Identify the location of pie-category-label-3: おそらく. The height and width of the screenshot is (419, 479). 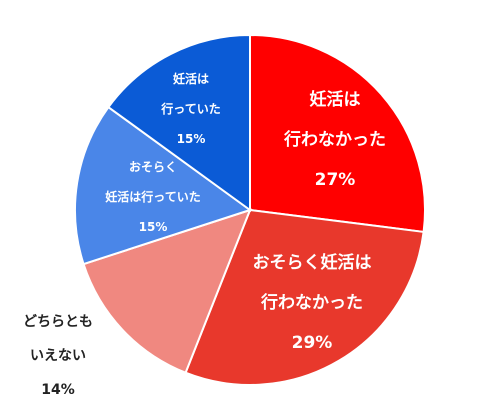
(153, 167).